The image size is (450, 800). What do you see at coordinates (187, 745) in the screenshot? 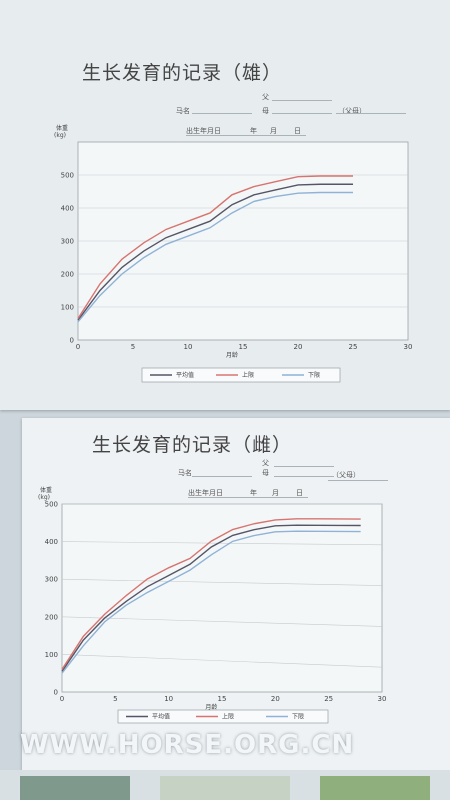
I see `watermark-text: WWW.HORSE.ORG.CN` at bounding box center [187, 745].